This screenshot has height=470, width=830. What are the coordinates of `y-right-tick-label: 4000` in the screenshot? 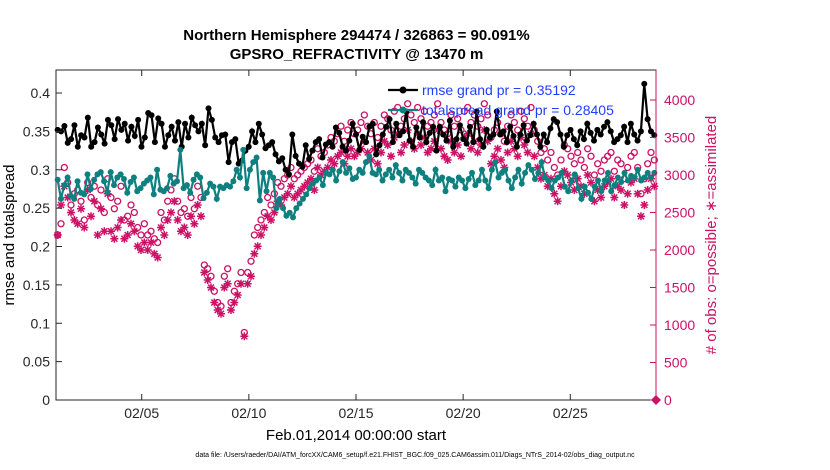 It's located at (679, 100).